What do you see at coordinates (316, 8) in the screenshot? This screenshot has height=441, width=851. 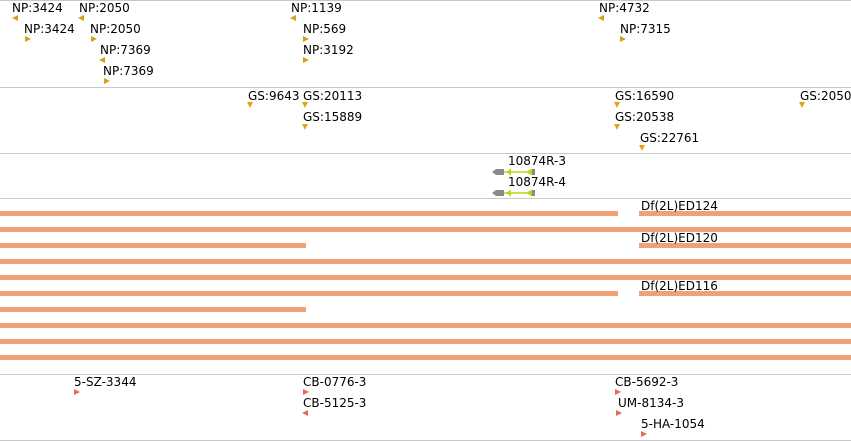 I see `np-feature-label: NP:1139` at bounding box center [316, 8].